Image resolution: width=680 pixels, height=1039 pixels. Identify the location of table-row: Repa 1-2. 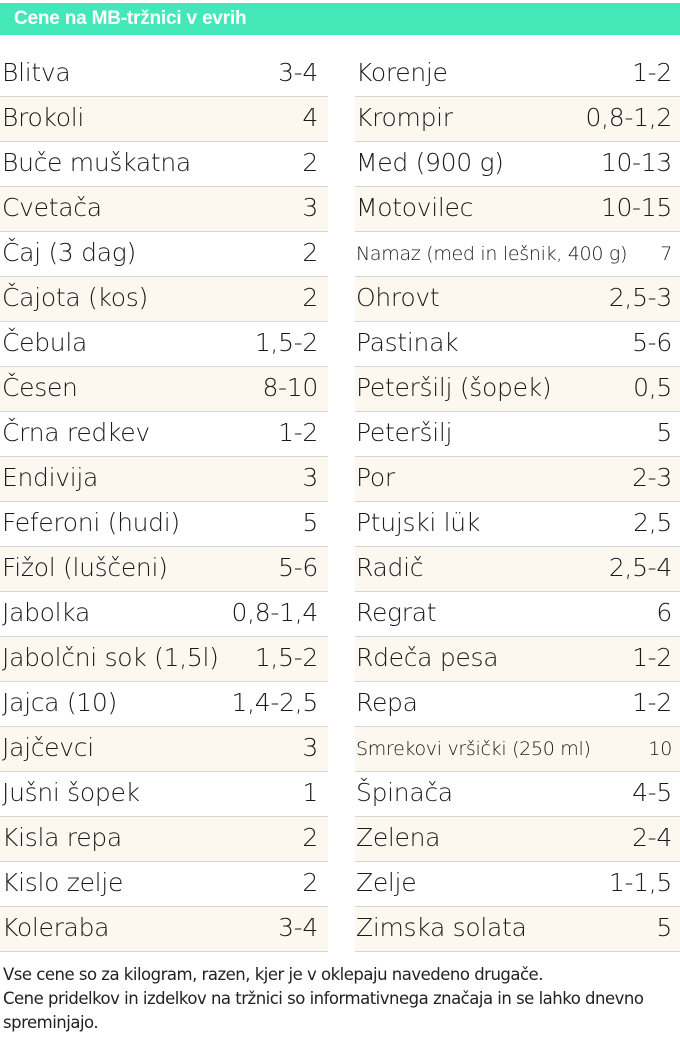
(517, 704).